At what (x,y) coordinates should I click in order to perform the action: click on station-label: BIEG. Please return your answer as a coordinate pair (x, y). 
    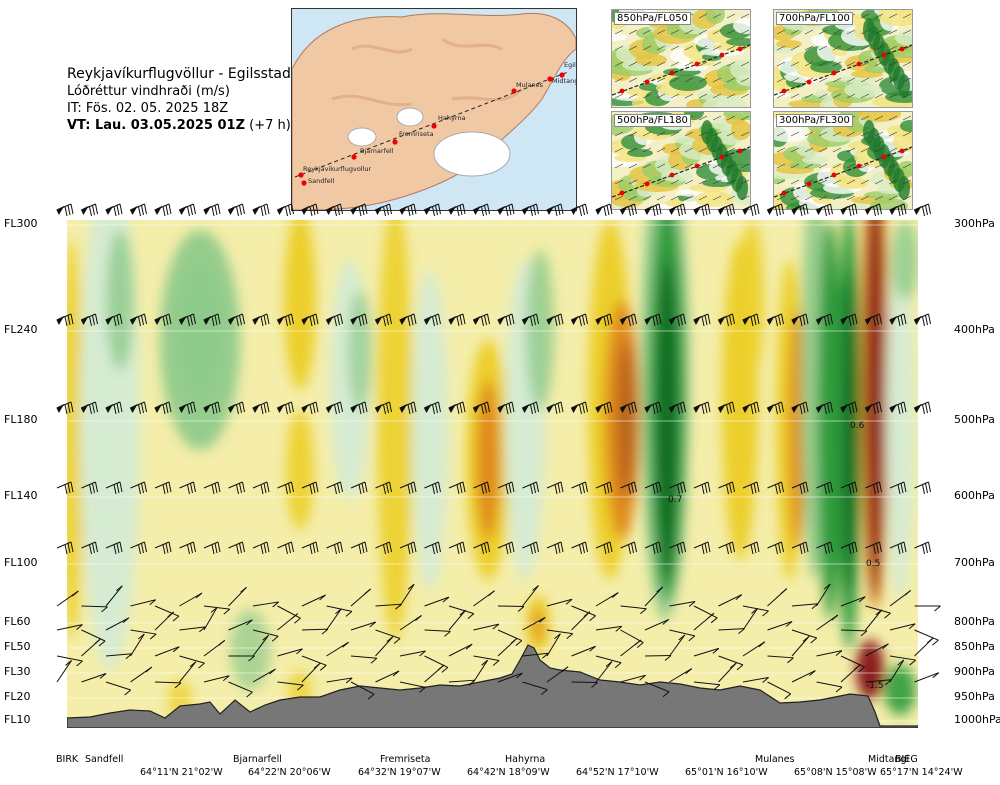
    Looking at the image, I should click on (906, 759).